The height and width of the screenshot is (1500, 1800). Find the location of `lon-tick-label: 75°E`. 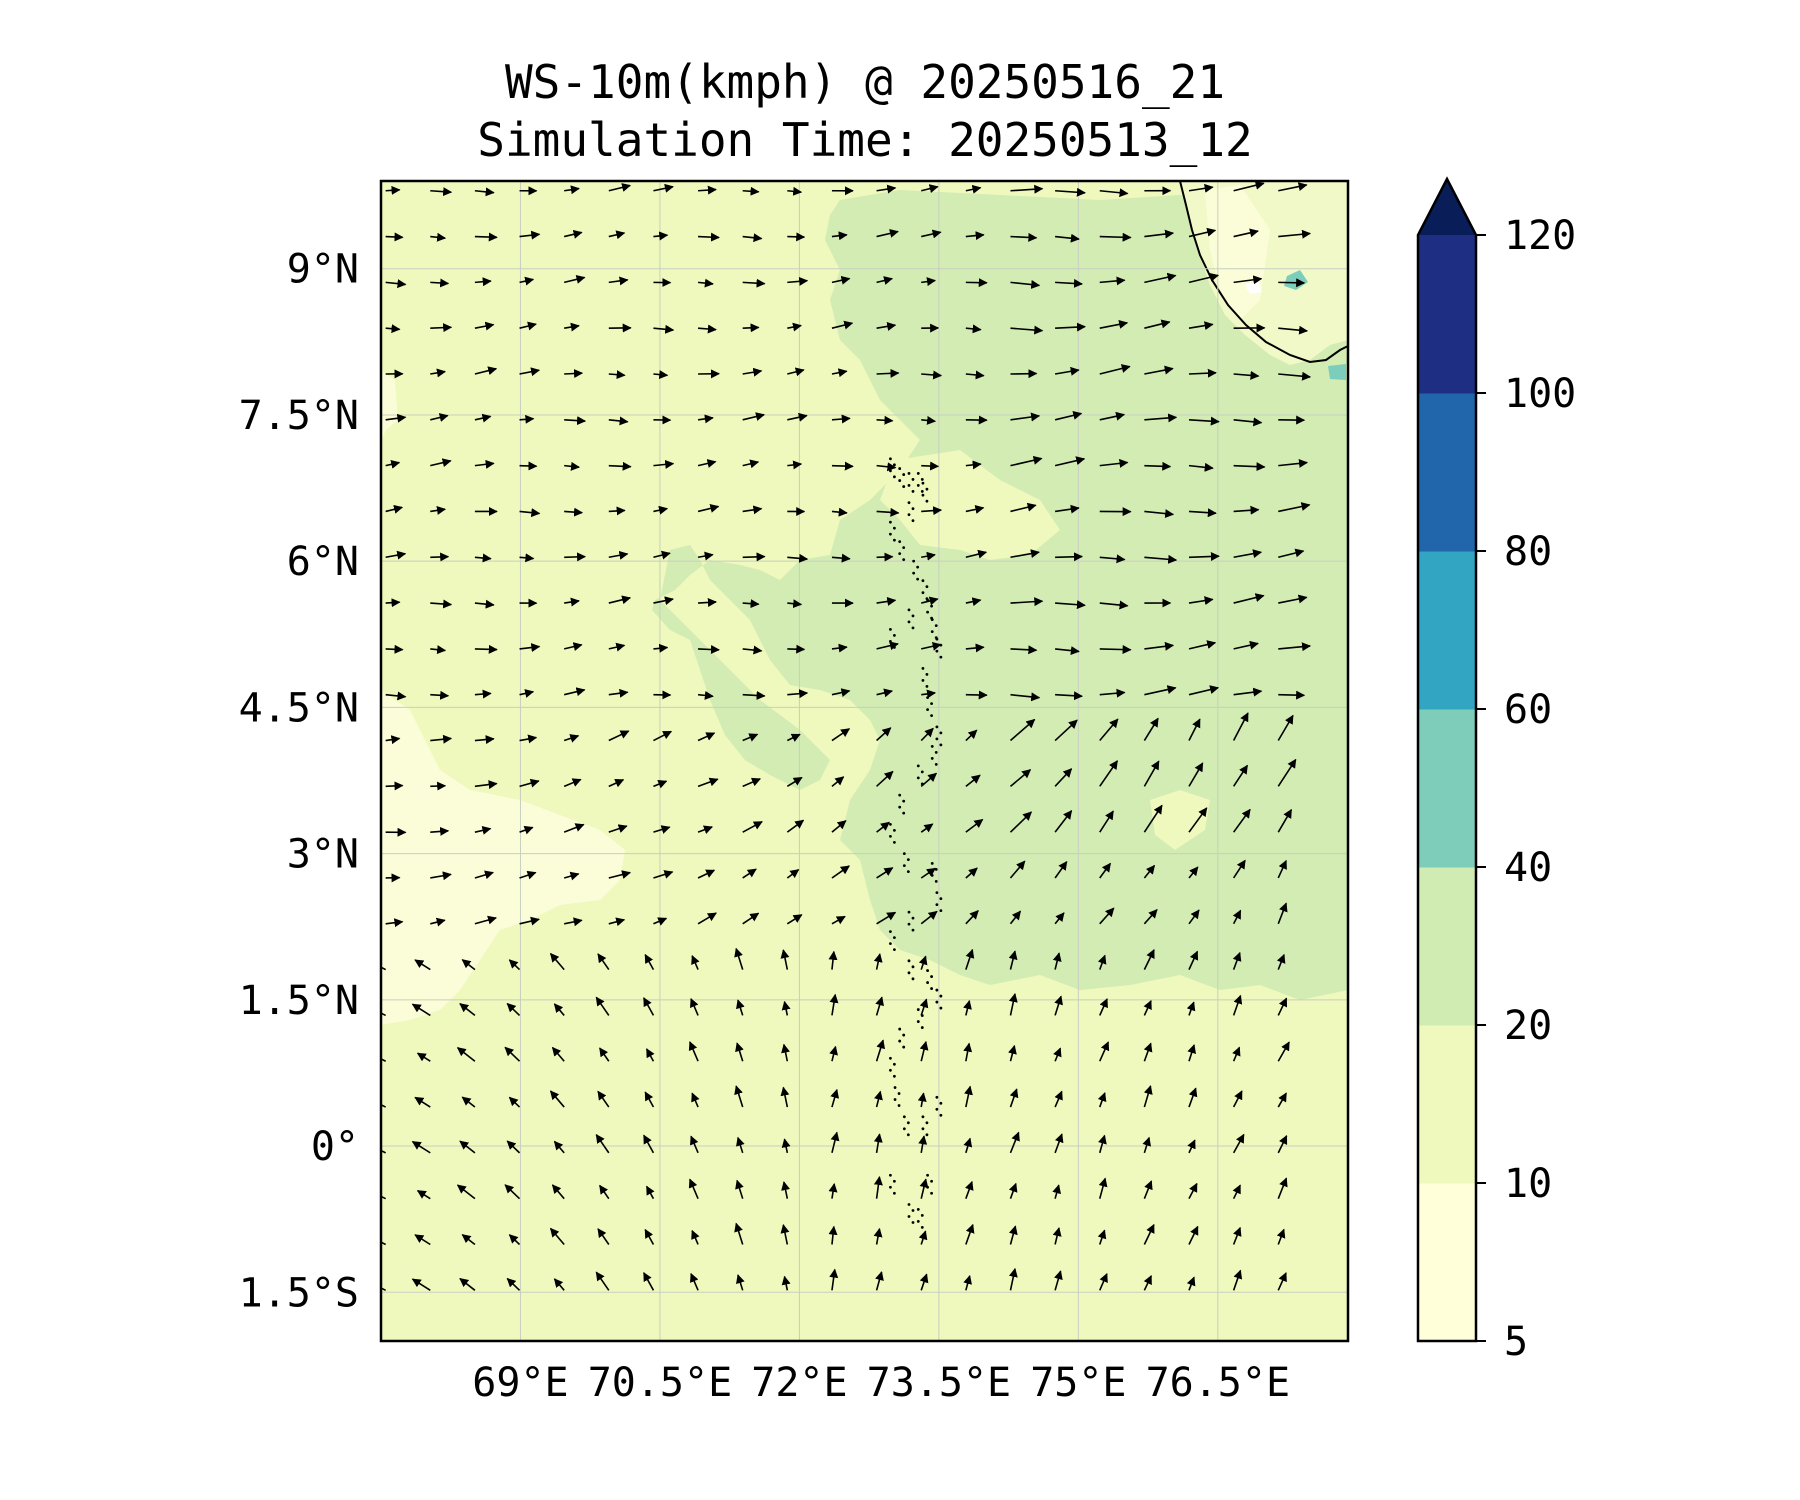

lon-tick-label: 75°E is located at coordinates (1078, 1383).